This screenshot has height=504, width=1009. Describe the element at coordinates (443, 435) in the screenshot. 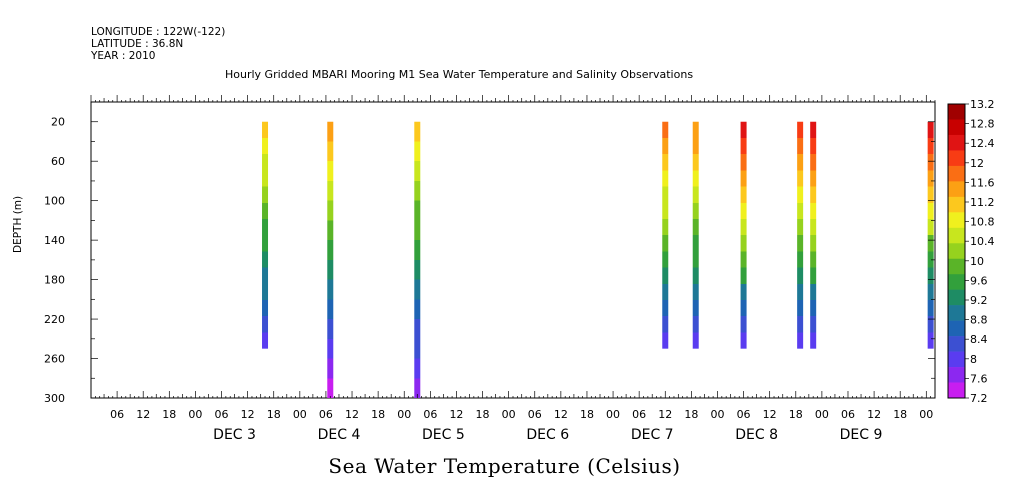

I see `day-label: DEC 5` at that location.